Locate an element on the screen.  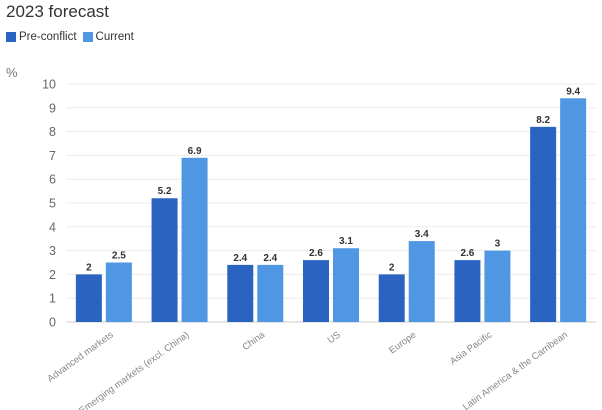
y-tick-label: 2 is located at coordinates (52, 275).